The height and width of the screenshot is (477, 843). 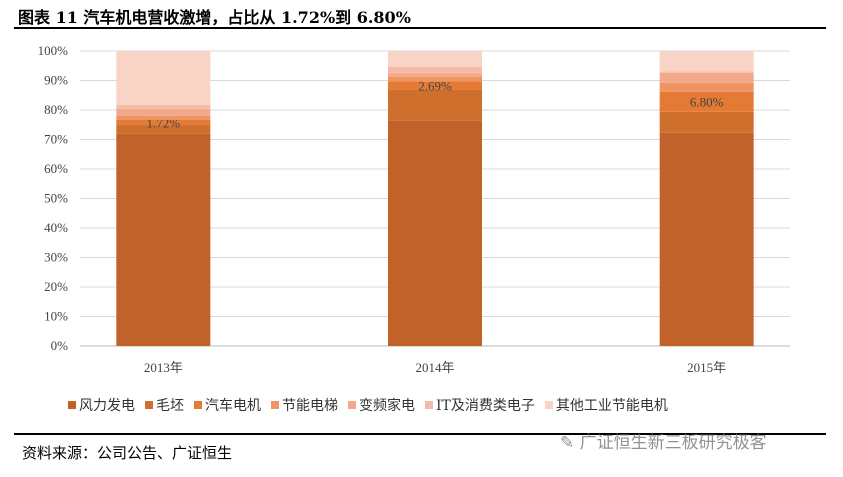 I want to click on y-tick-label: 20%, so click(x=56, y=286).